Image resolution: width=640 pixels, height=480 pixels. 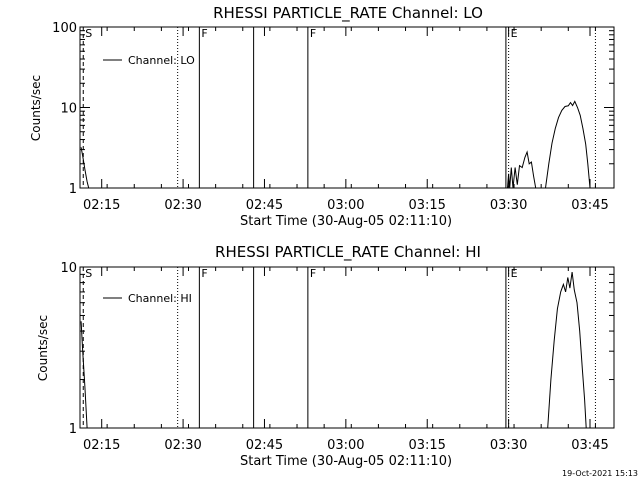 What do you see at coordinates (161, 60) in the screenshot?
I see `panel-lo-legend-label: Channel: LO` at bounding box center [161, 60].